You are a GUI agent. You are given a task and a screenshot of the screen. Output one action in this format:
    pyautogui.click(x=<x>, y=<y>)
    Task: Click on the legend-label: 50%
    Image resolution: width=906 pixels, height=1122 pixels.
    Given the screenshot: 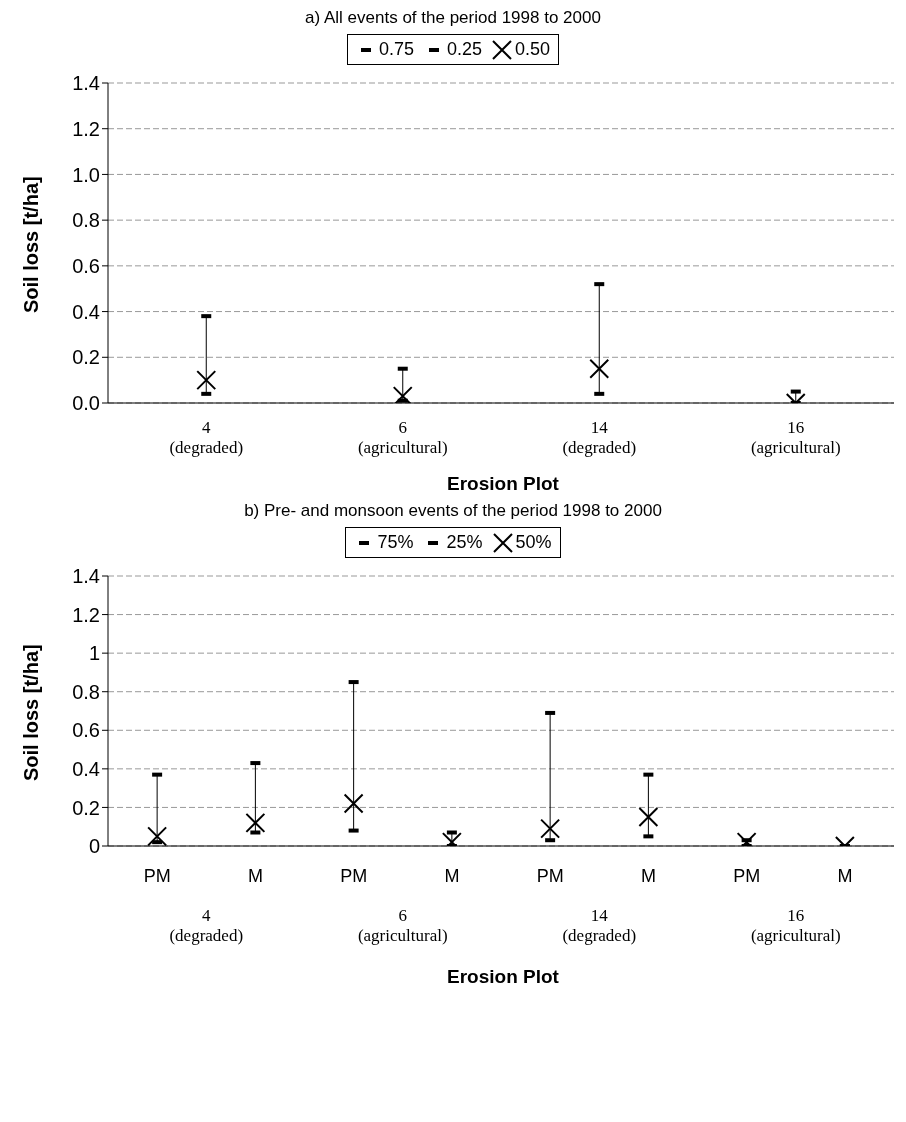 What is the action you would take?
    pyautogui.click(x=533, y=542)
    